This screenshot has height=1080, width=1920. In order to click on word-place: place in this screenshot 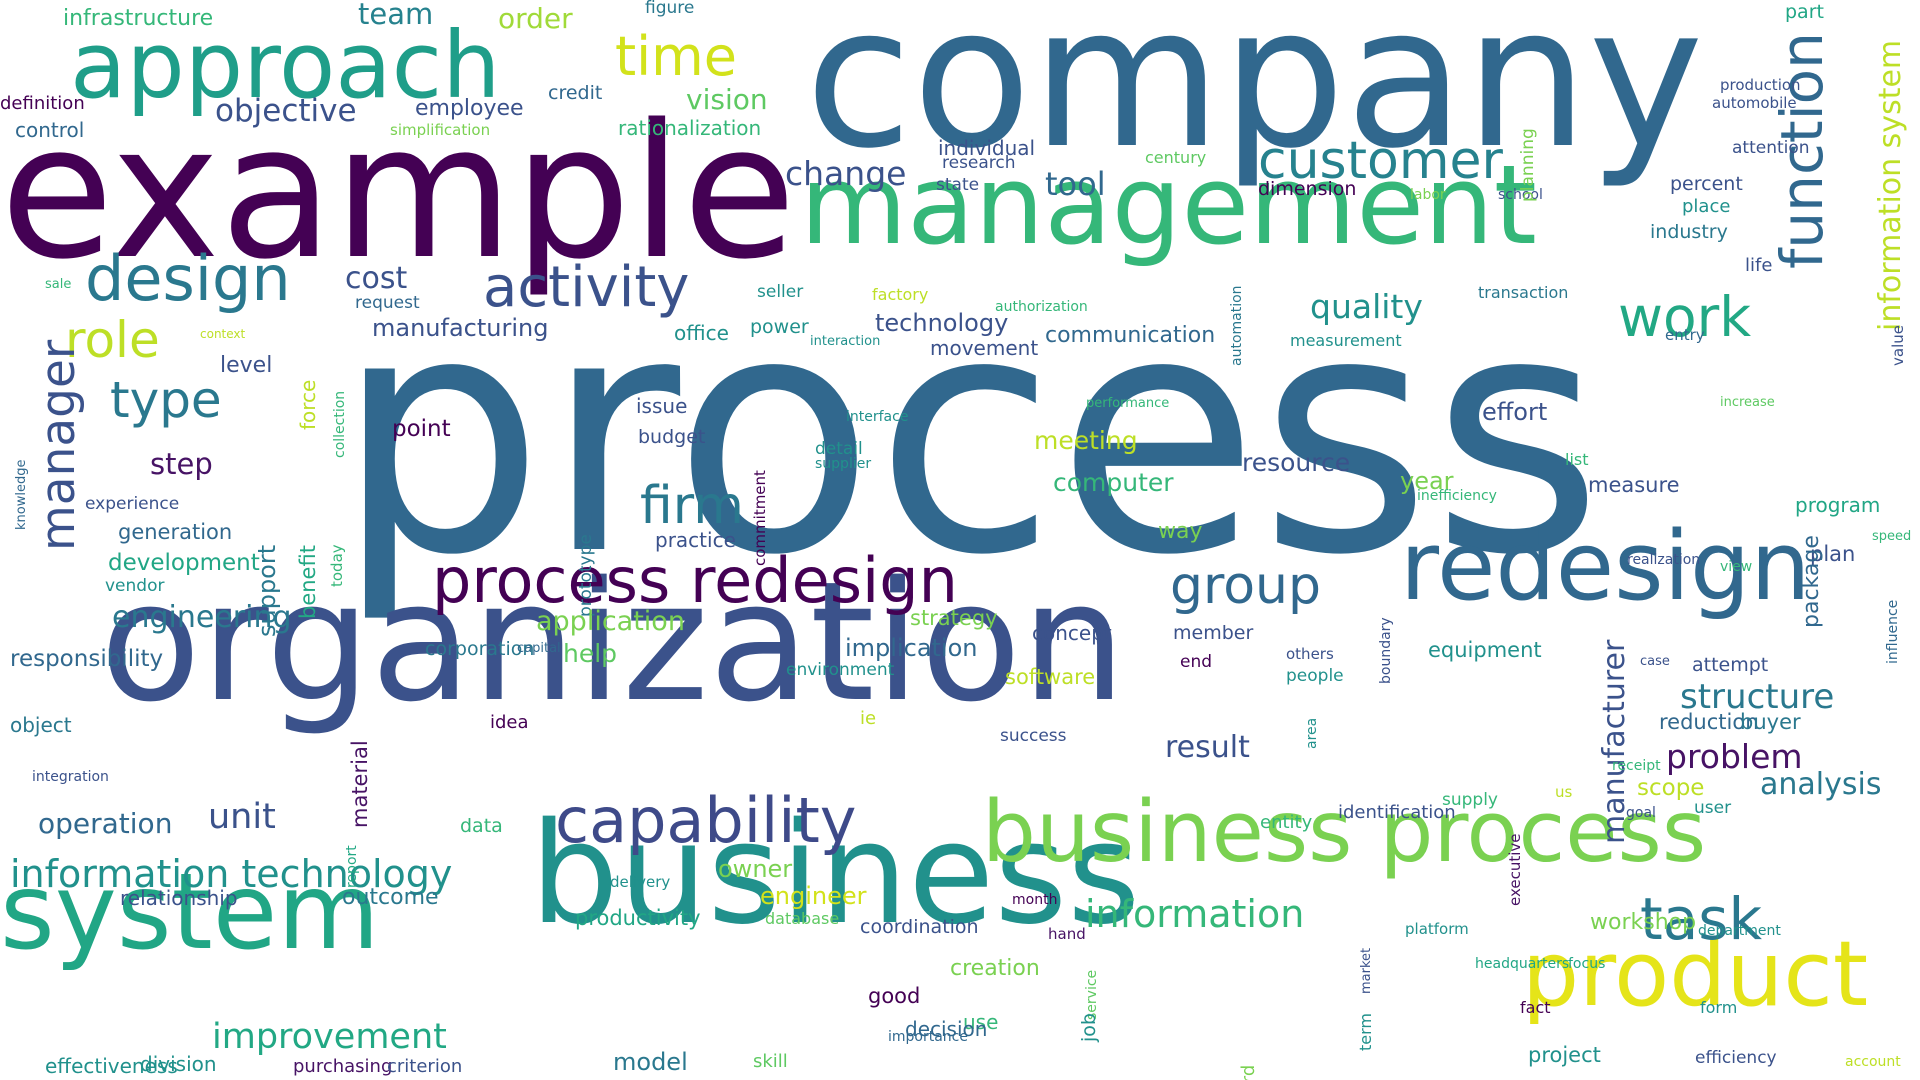, I will do `click(1706, 206)`.